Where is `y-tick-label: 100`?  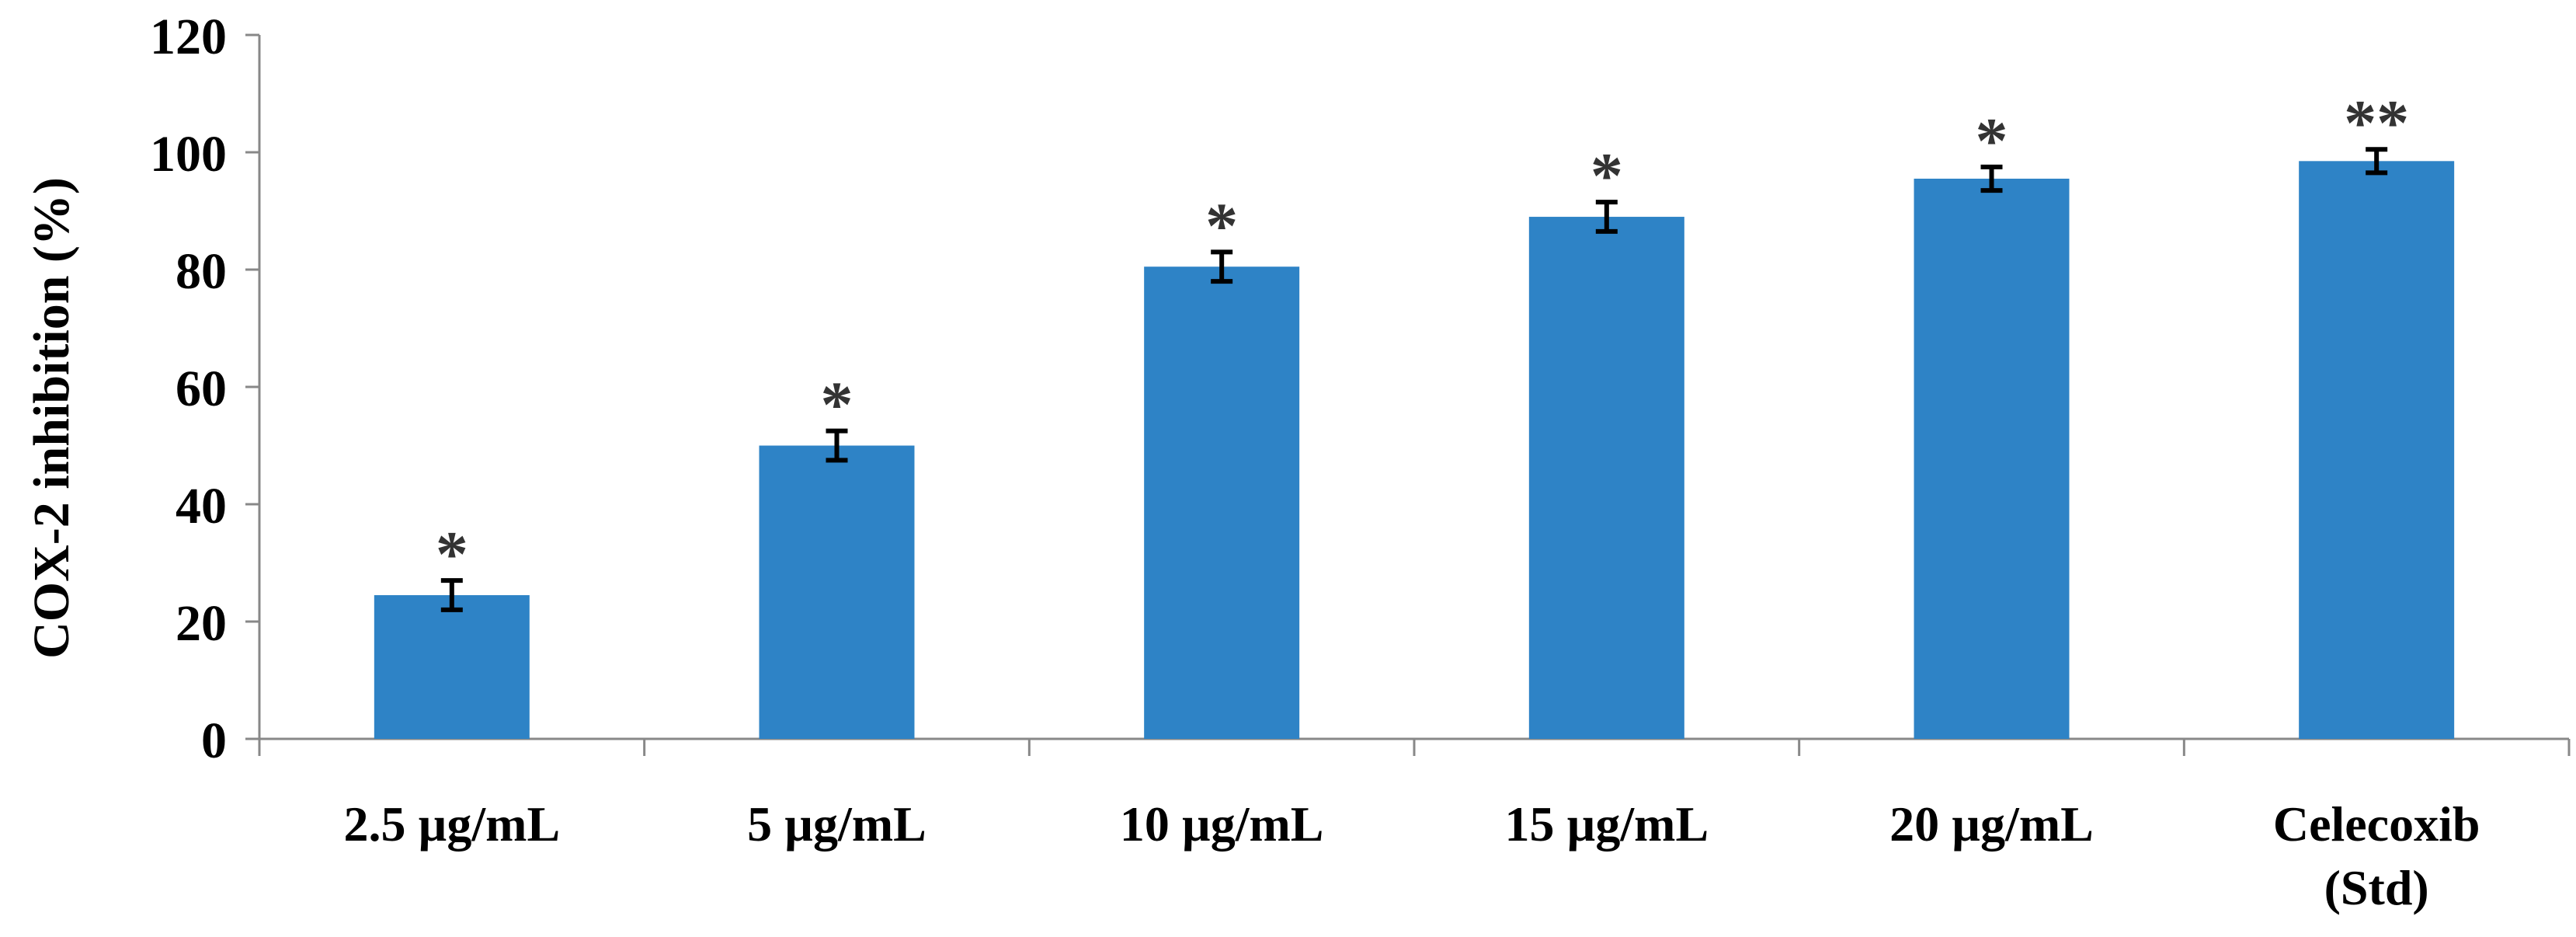 y-tick-label: 100 is located at coordinates (188, 154).